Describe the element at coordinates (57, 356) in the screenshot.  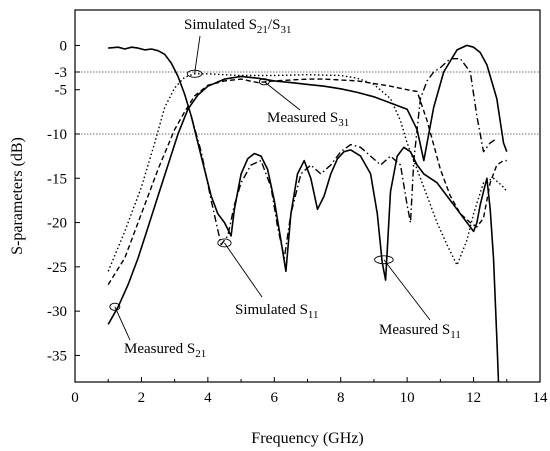
I see `y-tick-label: -35` at that location.